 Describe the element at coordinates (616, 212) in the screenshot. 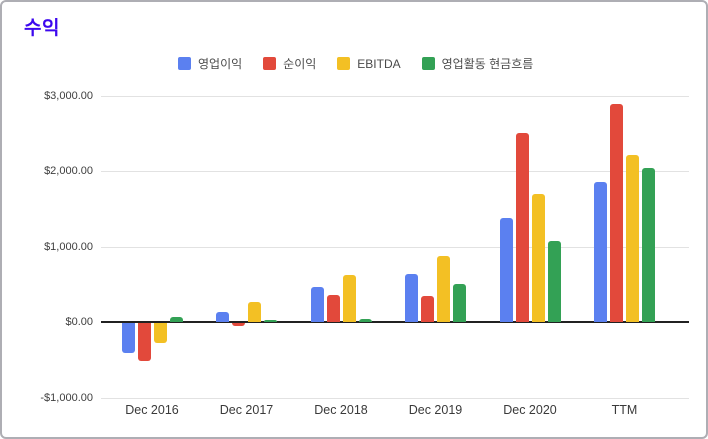

I see `bar-s1-c5` at that location.